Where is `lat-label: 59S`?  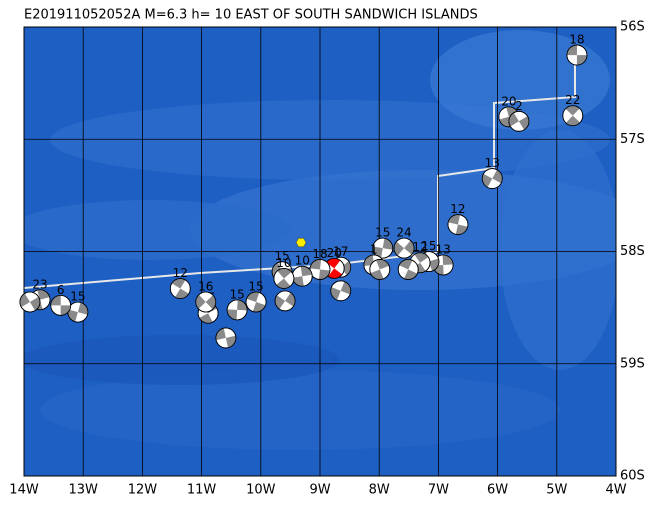 lat-label: 59S is located at coordinates (632, 363).